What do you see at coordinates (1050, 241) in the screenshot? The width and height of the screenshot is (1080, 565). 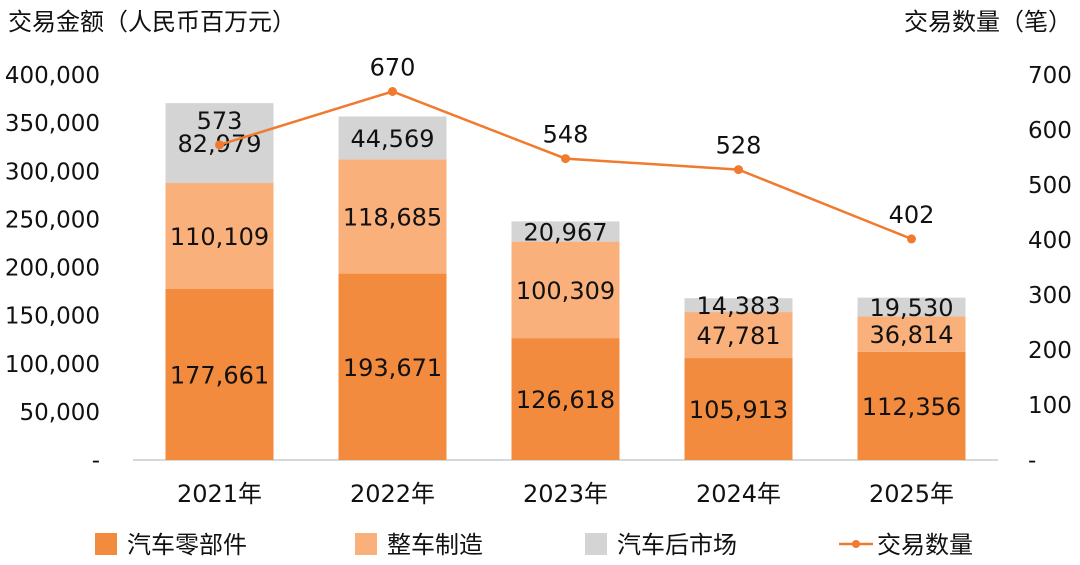 I see `right-tick-label: 400` at bounding box center [1050, 241].